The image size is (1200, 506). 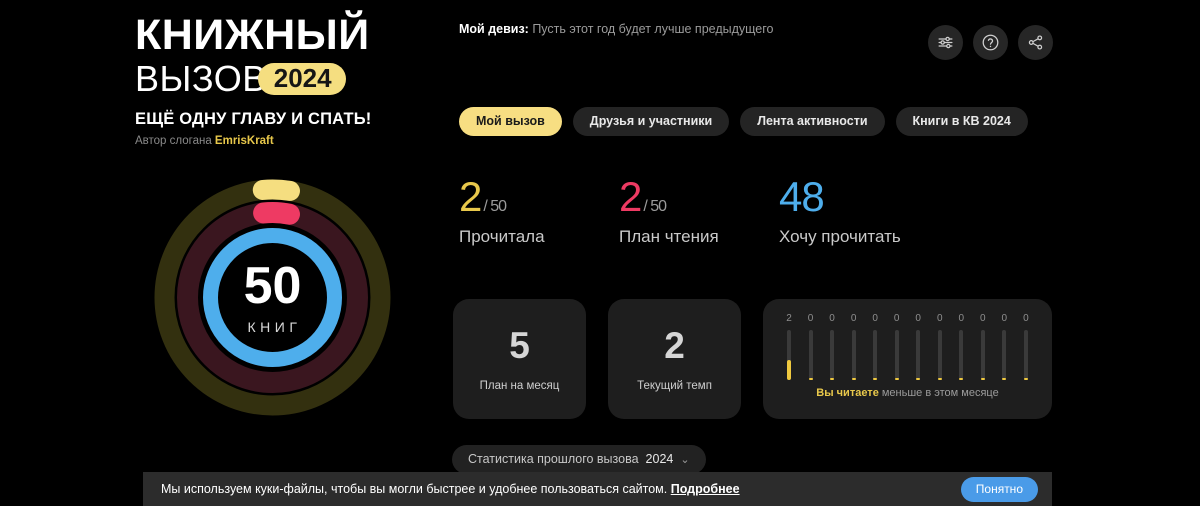 What do you see at coordinates (494, 29) in the screenshot?
I see `motto-label: Мой девиз:` at bounding box center [494, 29].